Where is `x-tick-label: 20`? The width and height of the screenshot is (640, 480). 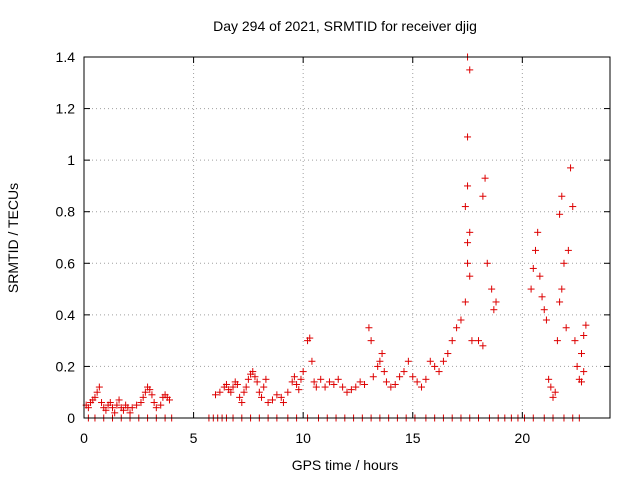 x-tick-label: 20 is located at coordinates (523, 438).